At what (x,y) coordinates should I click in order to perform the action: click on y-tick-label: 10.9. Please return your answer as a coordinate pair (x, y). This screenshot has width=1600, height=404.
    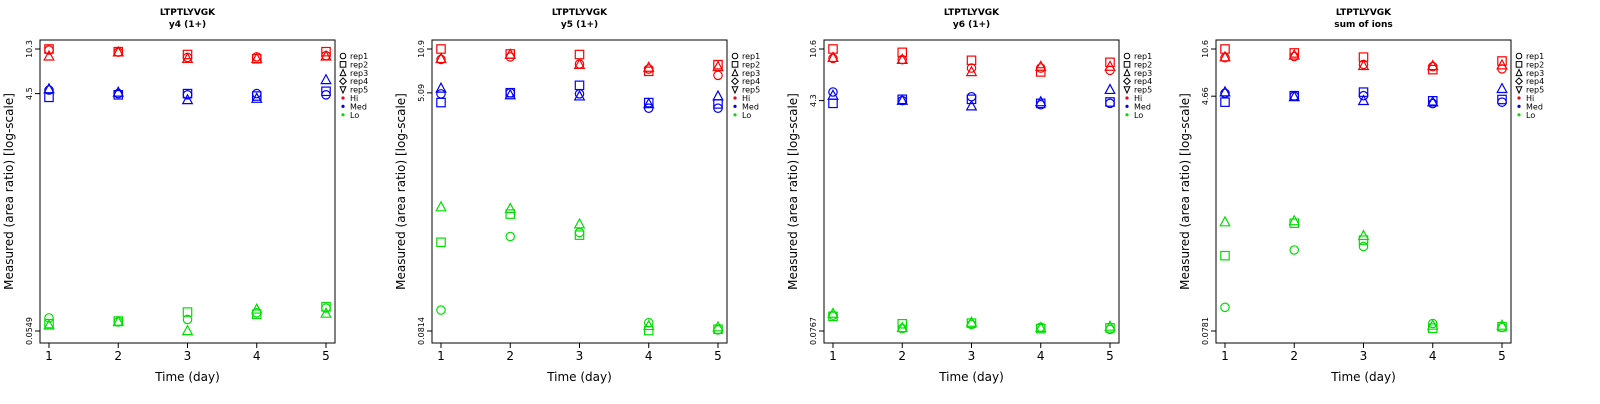
    Looking at the image, I should click on (421, 49).